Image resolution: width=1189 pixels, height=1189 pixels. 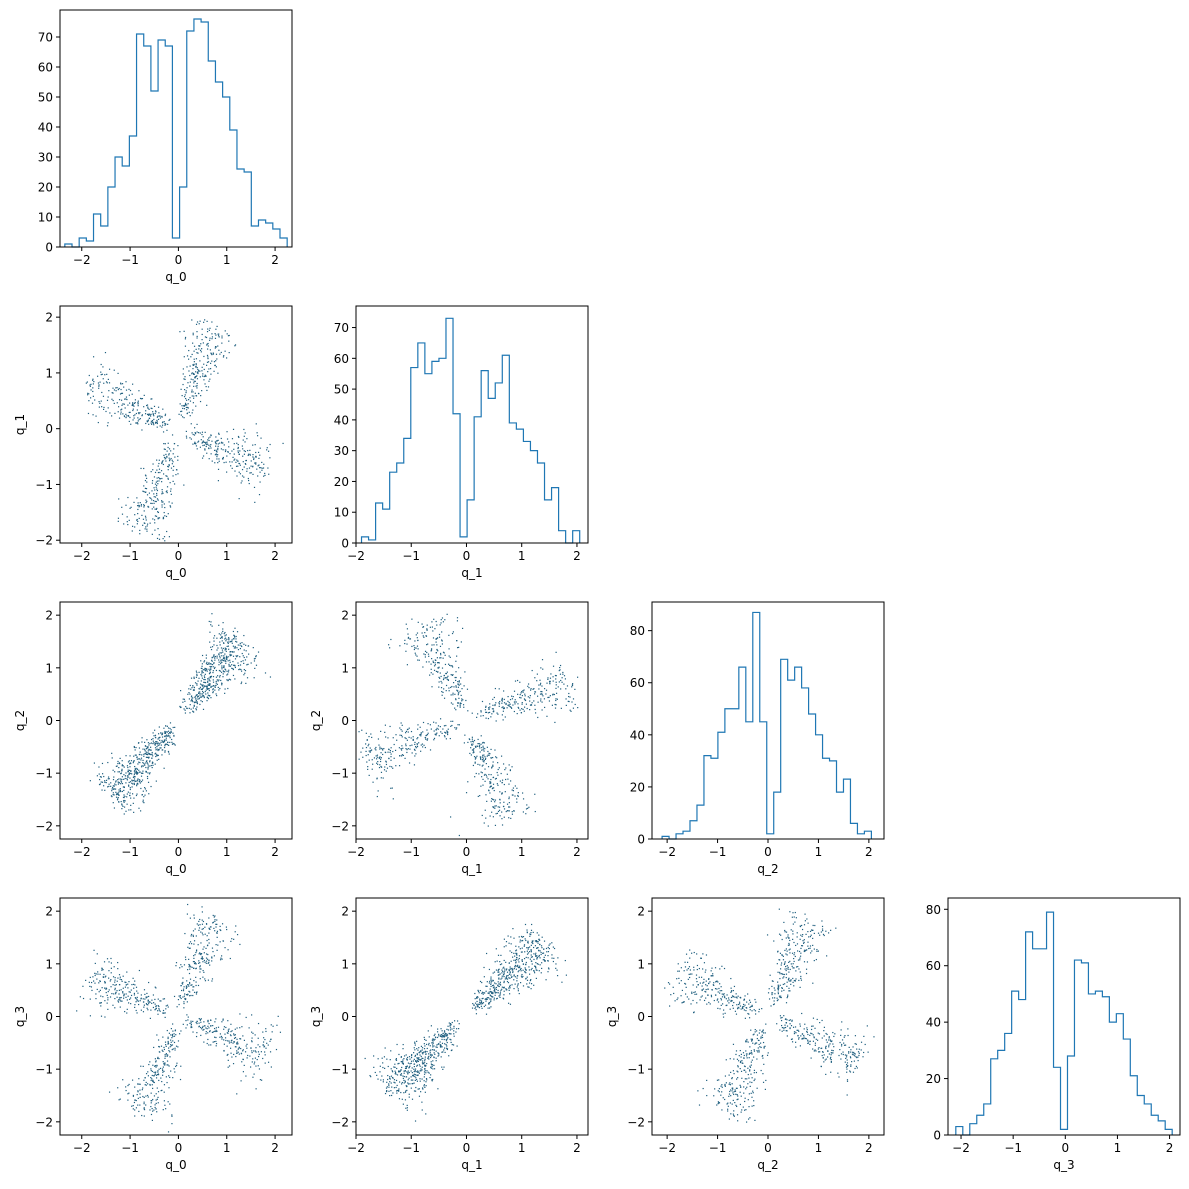 I want to click on y-tick-label: 40, so click(x=637, y=735).